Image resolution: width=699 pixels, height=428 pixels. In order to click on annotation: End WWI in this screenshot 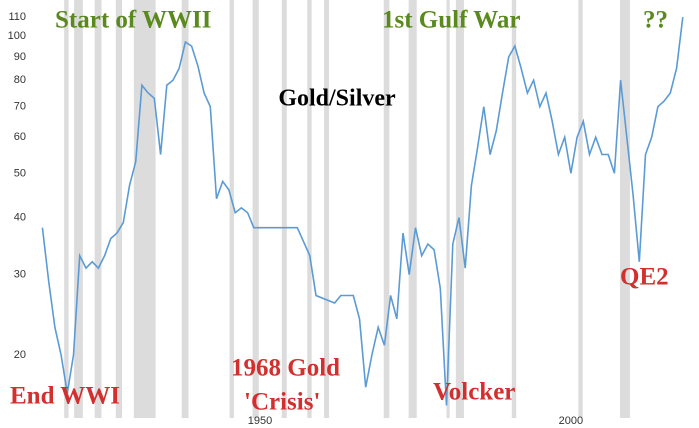, I will do `click(65, 396)`.